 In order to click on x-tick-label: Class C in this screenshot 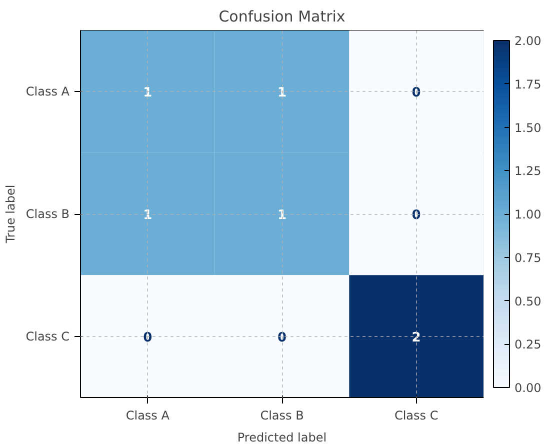, I will do `click(416, 415)`.